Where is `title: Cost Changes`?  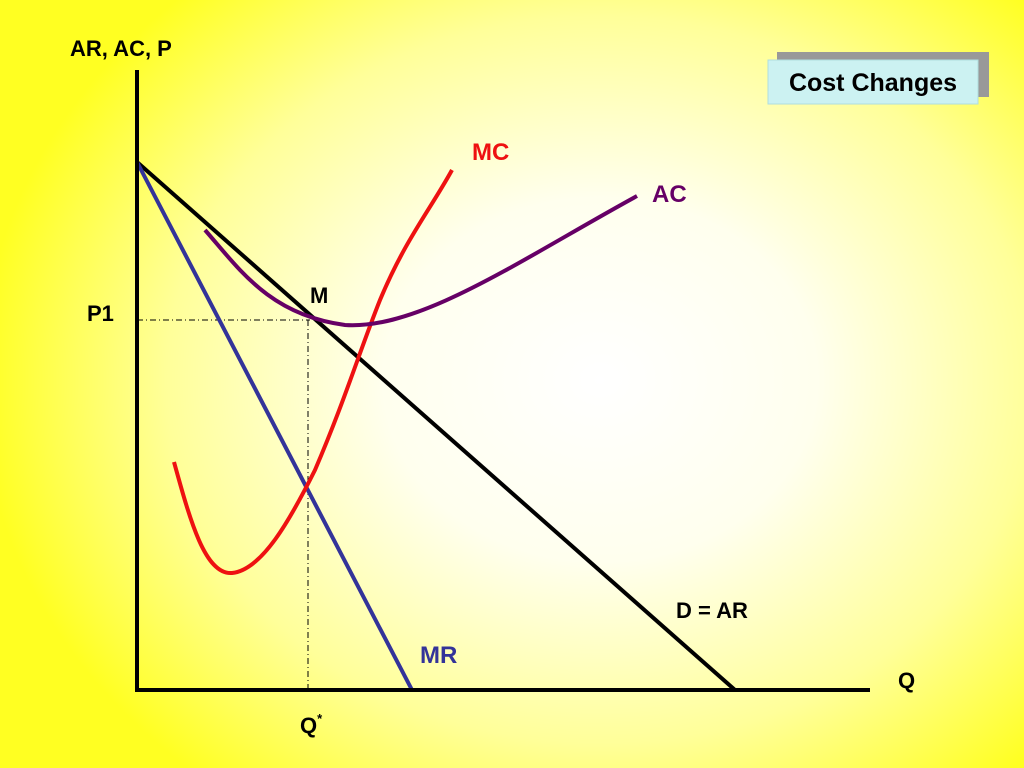 title: Cost Changes is located at coordinates (873, 83).